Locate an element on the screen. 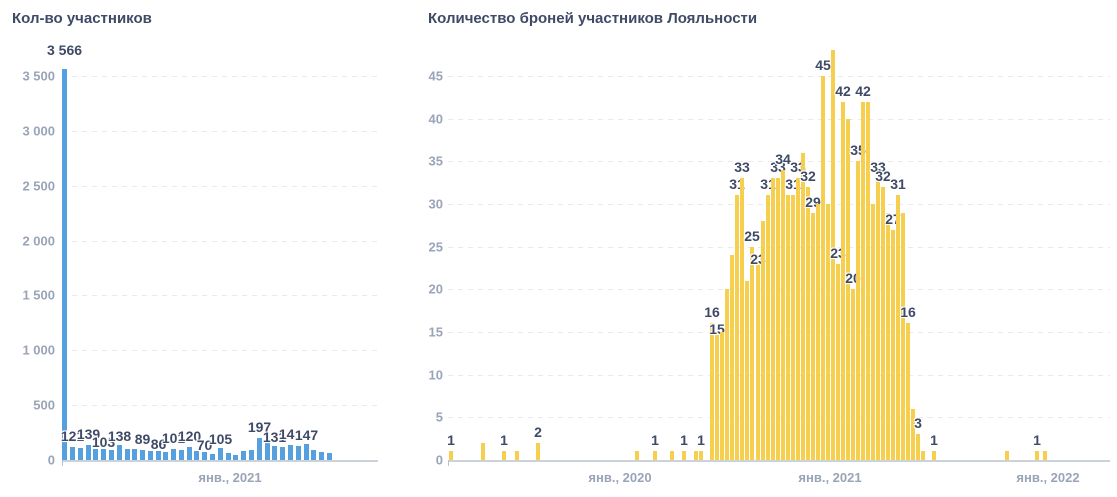 The image size is (1117, 497). participants-bar-value-label: 141 is located at coordinates (290, 434).